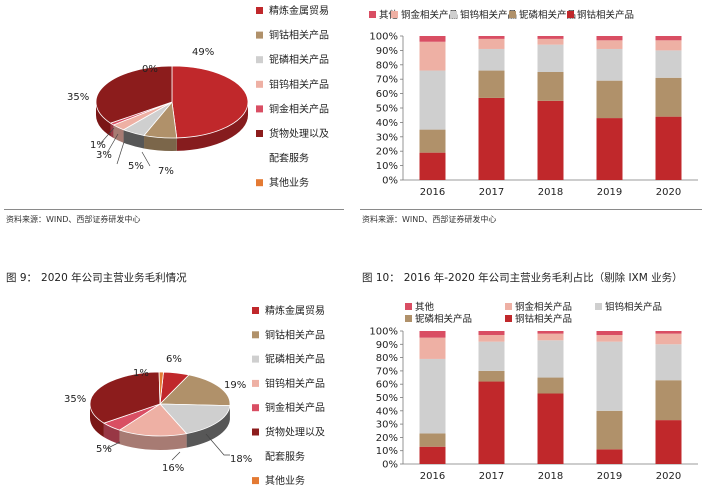 This screenshot has height=494, width=706. What do you see at coordinates (166, 171) in the screenshot?
I see `pie-label-1: 7%` at bounding box center [166, 171].